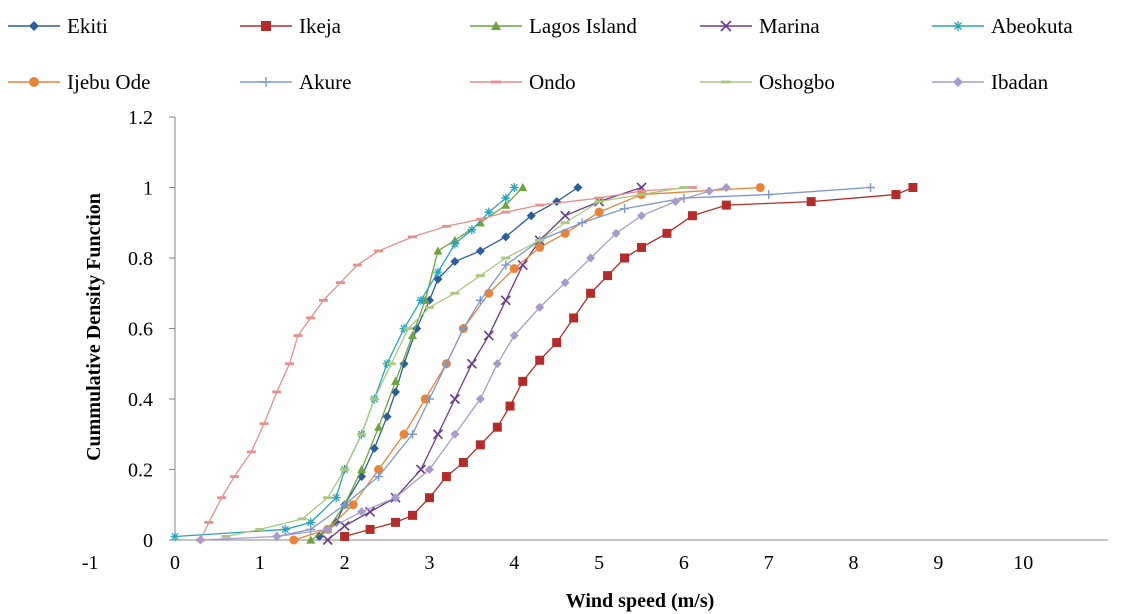 This screenshot has width=1124, height=614. I want to click on y-tick-label: 1.2, so click(140, 118).